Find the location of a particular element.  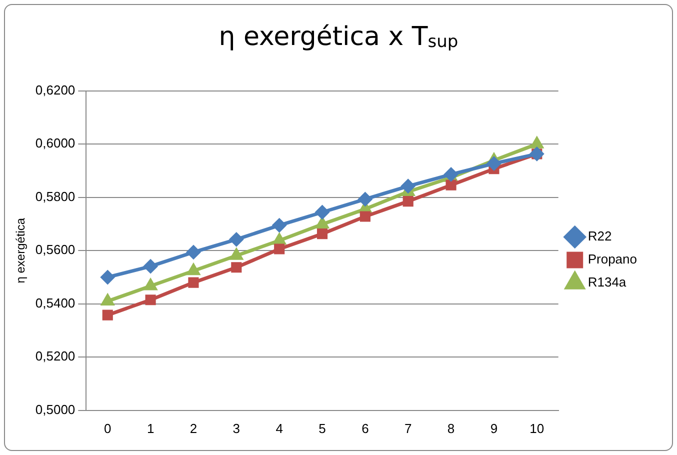

y-tick-label: 0,6200 is located at coordinates (55, 90).